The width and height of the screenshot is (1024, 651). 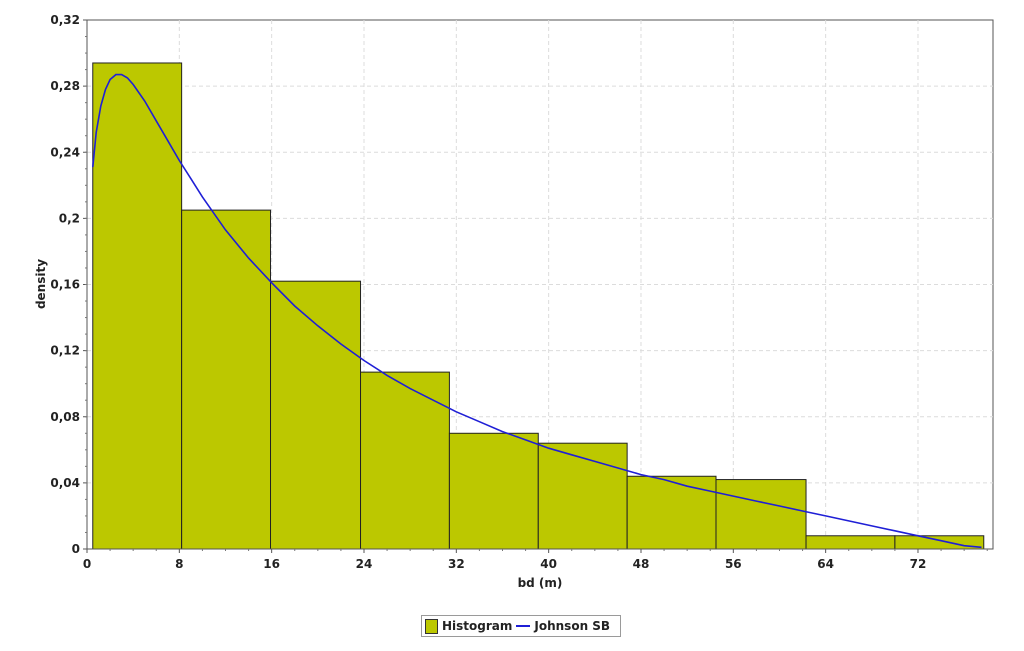 I want to click on y-tick-label: 0,04, so click(x=65, y=483).